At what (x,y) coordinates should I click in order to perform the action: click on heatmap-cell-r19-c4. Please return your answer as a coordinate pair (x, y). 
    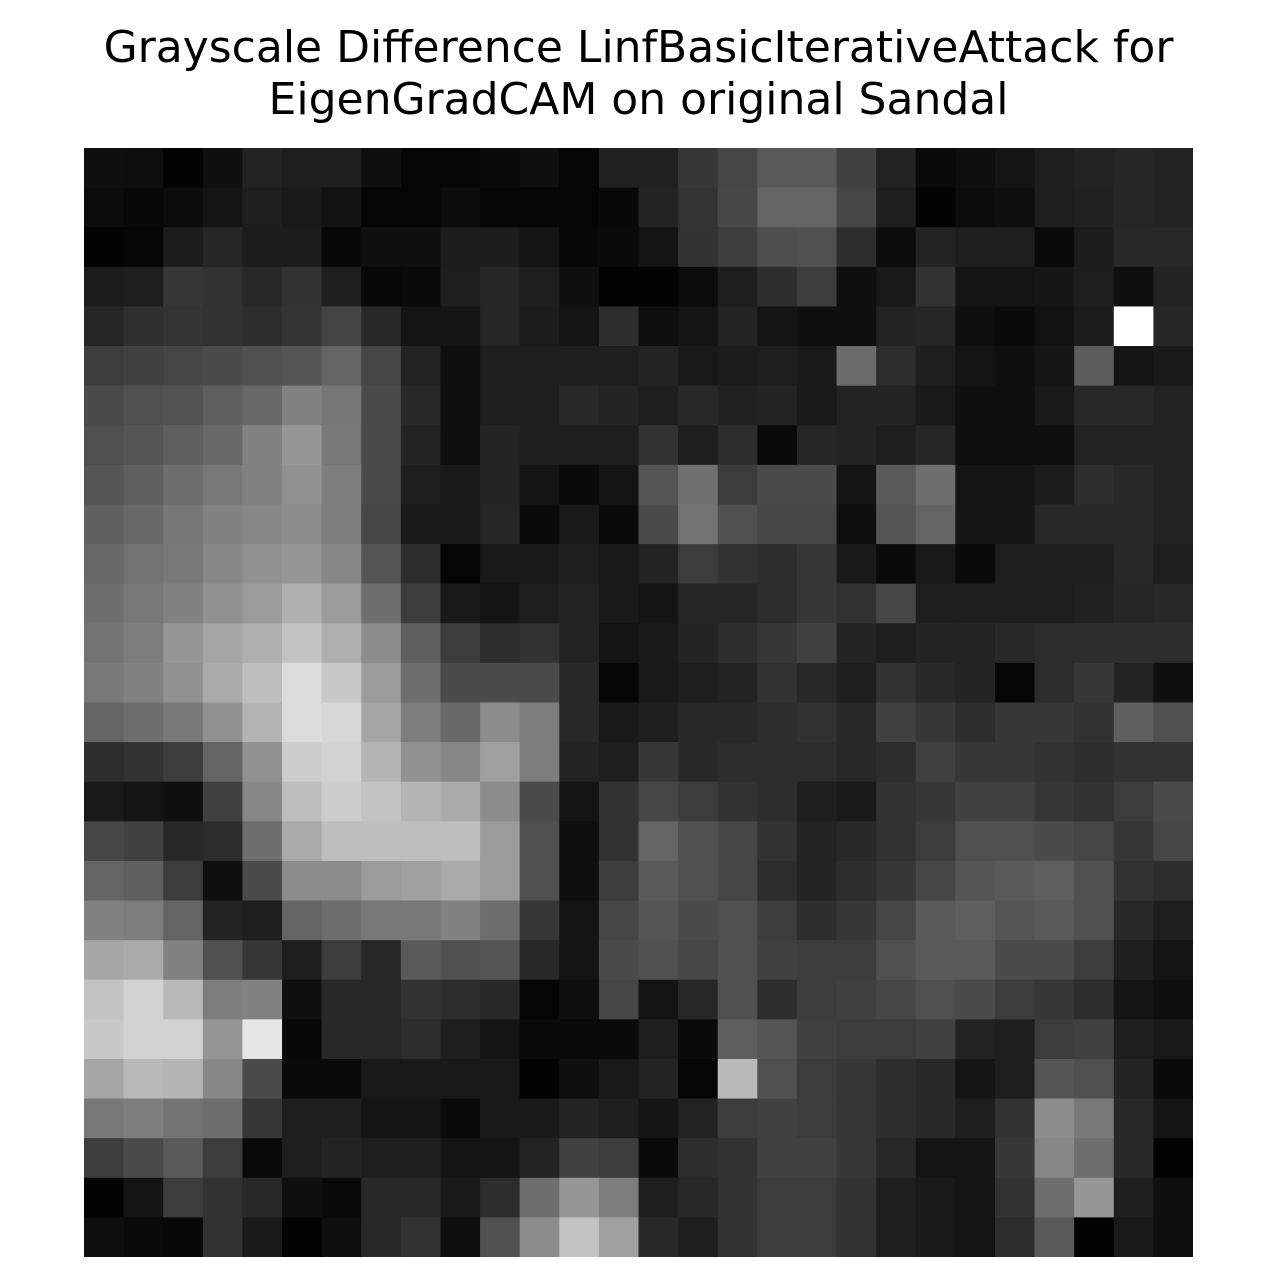
    Looking at the image, I should click on (262, 920).